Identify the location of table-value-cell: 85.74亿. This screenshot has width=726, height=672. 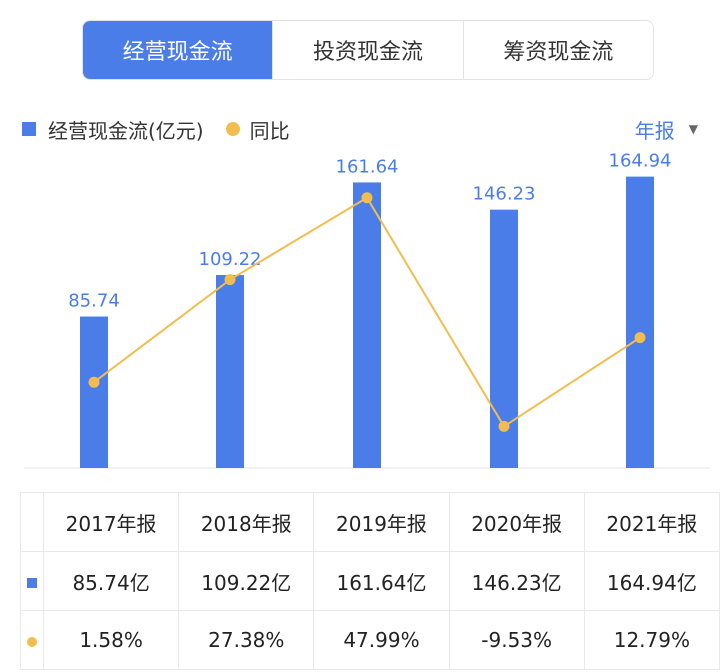
(111, 581).